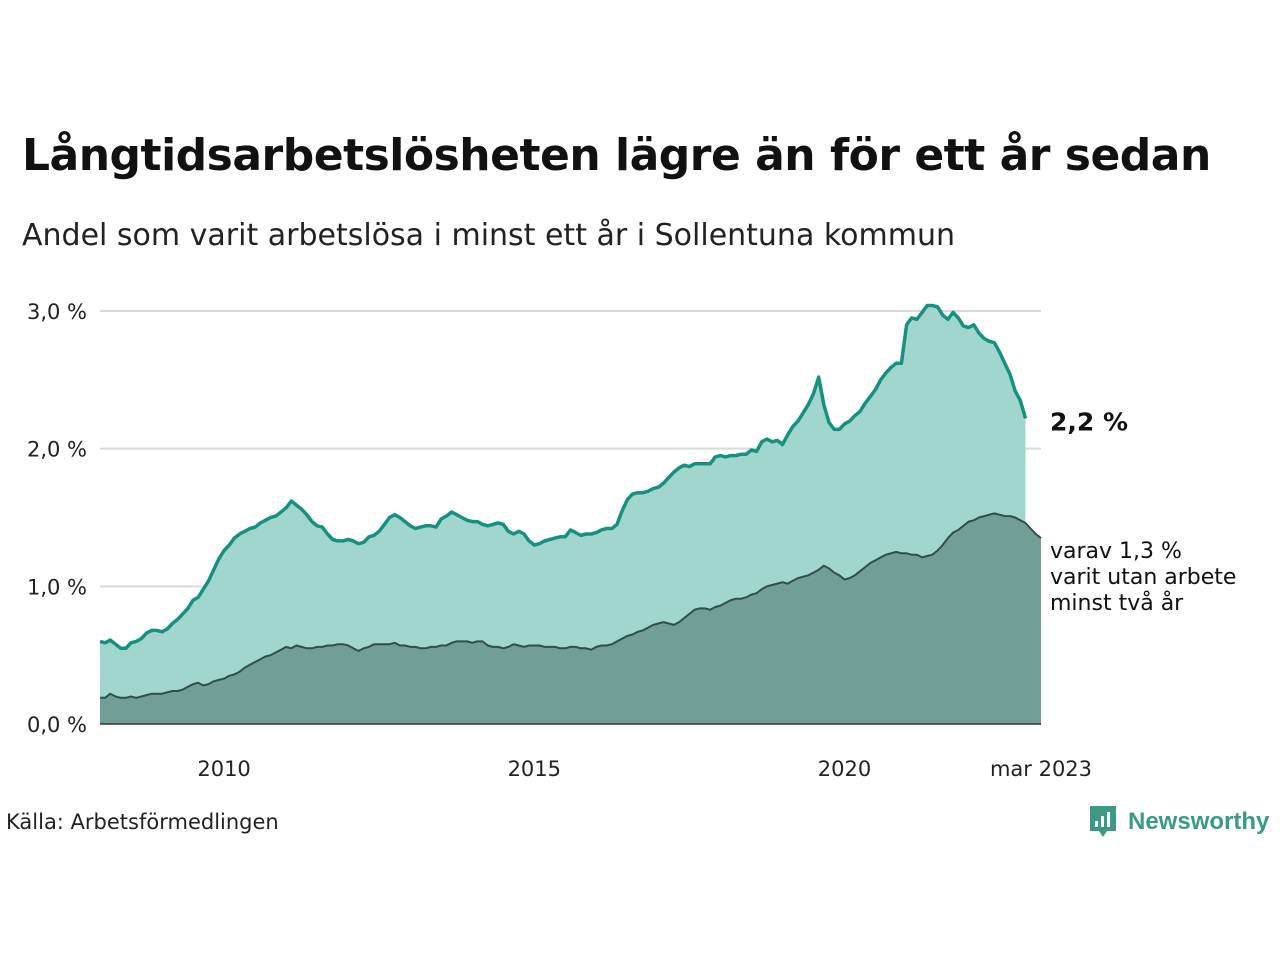  What do you see at coordinates (57, 450) in the screenshot?
I see `y-tick-label: 2,0 %` at bounding box center [57, 450].